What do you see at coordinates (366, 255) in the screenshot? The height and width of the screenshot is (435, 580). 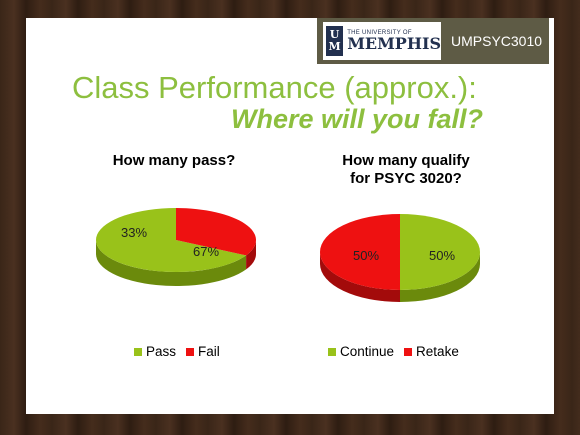 I see `data-label-retake: 50%` at bounding box center [366, 255].